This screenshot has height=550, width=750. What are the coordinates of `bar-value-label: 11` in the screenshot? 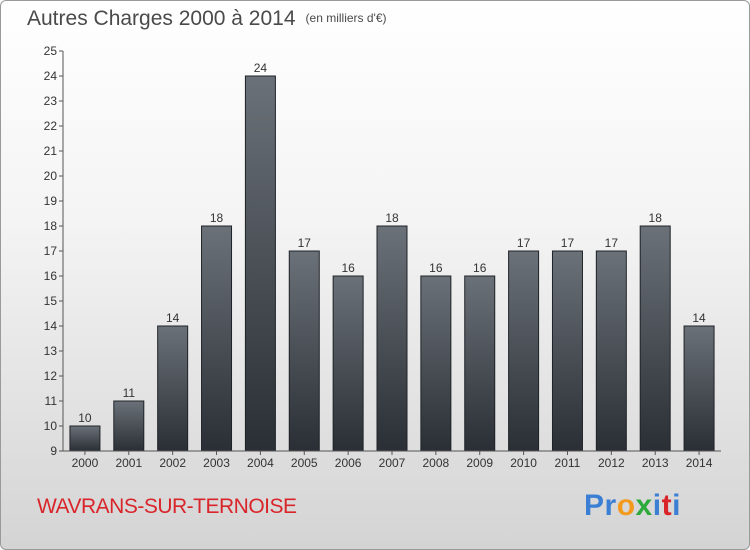 It's located at (129, 393).